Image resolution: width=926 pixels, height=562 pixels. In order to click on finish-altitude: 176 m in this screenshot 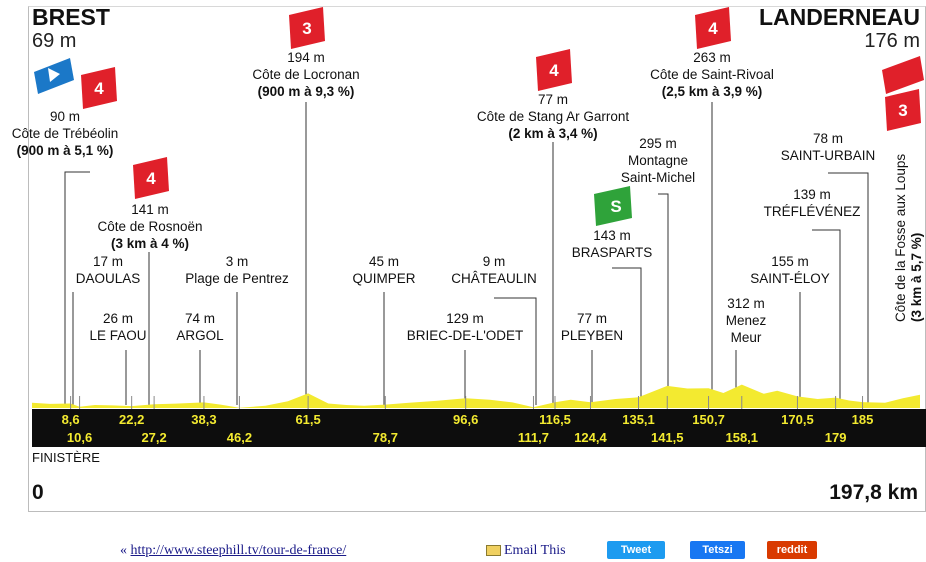, I will do `click(892, 41)`.